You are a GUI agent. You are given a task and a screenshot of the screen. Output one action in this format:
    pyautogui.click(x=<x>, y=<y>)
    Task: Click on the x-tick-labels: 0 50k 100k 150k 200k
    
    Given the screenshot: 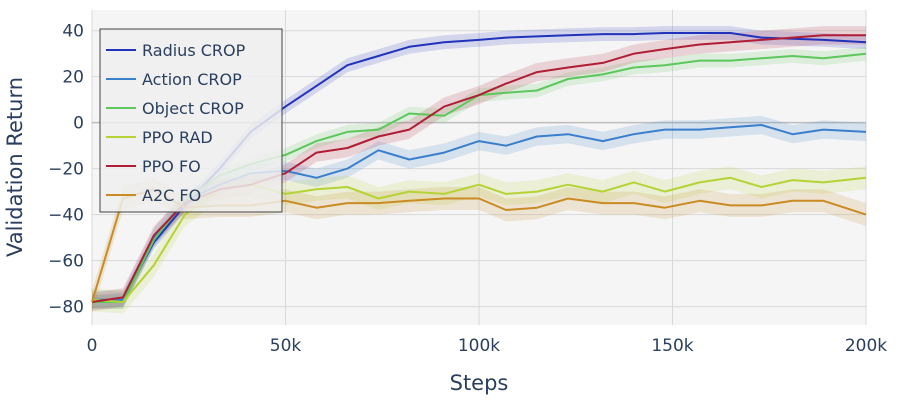 What is the action you would take?
    pyautogui.click(x=487, y=346)
    